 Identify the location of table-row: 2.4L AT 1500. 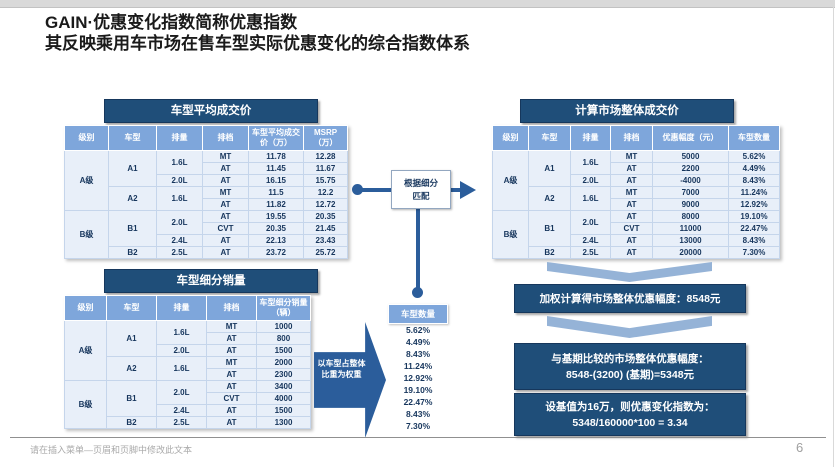
(188, 410).